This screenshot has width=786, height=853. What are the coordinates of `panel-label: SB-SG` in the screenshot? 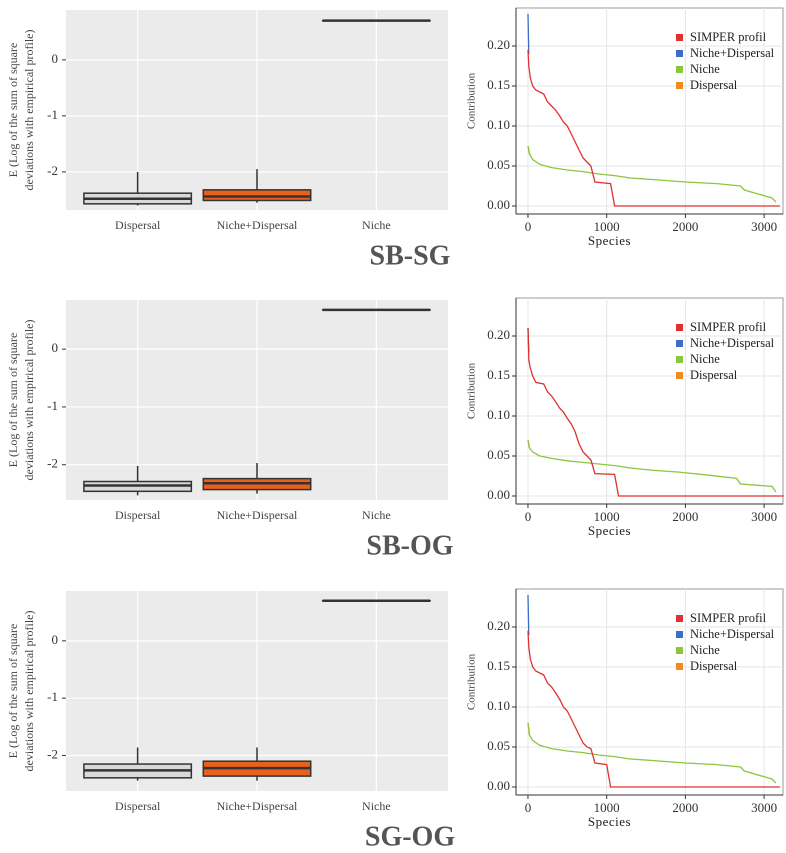 It's located at (410, 255).